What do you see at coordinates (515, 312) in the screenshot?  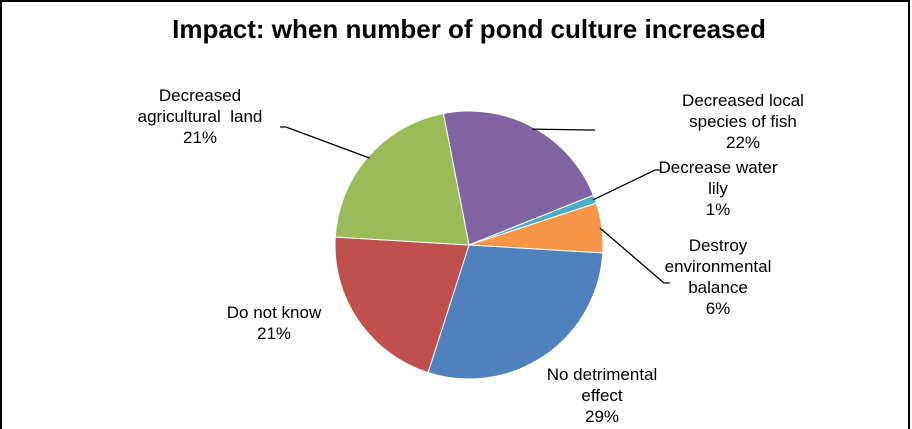 I see `pie-slice-no-detrimental-effect` at bounding box center [515, 312].